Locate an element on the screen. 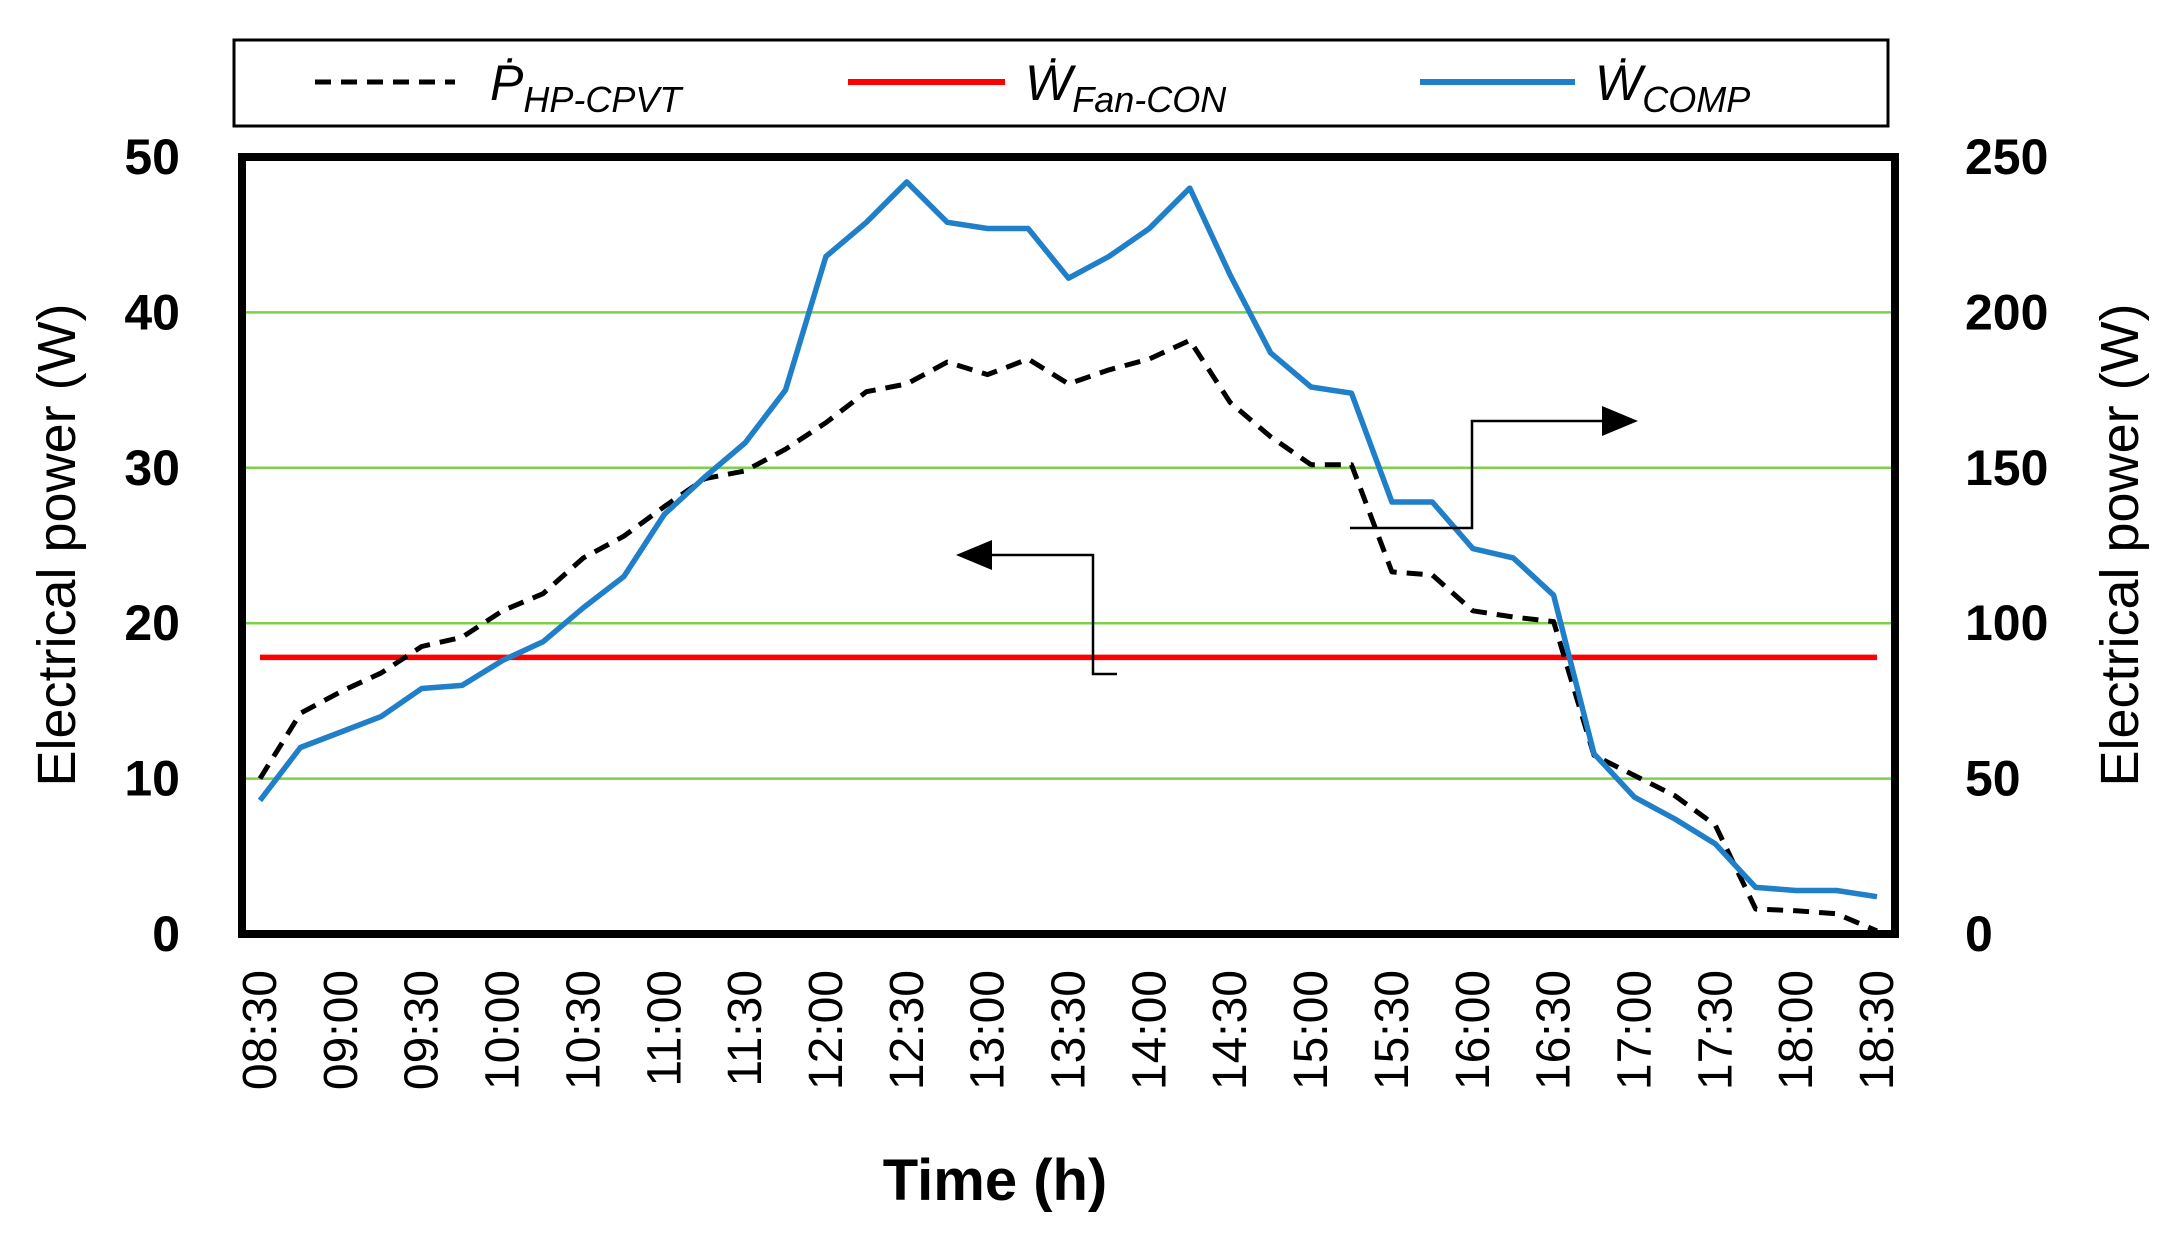 Image resolution: width=2176 pixels, height=1240 pixels. y-ticks-left: 0 10 20 30 40 50 is located at coordinates (152, 545).